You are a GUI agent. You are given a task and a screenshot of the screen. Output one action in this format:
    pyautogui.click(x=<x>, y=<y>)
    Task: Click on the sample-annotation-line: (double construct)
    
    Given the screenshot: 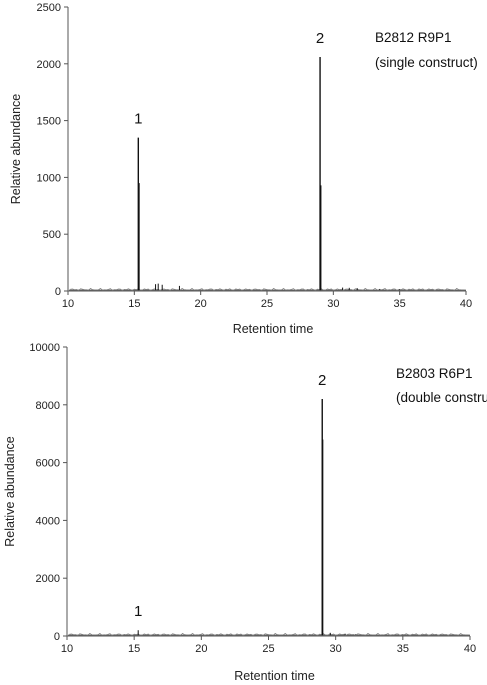 What is the action you would take?
    pyautogui.click(x=441, y=397)
    